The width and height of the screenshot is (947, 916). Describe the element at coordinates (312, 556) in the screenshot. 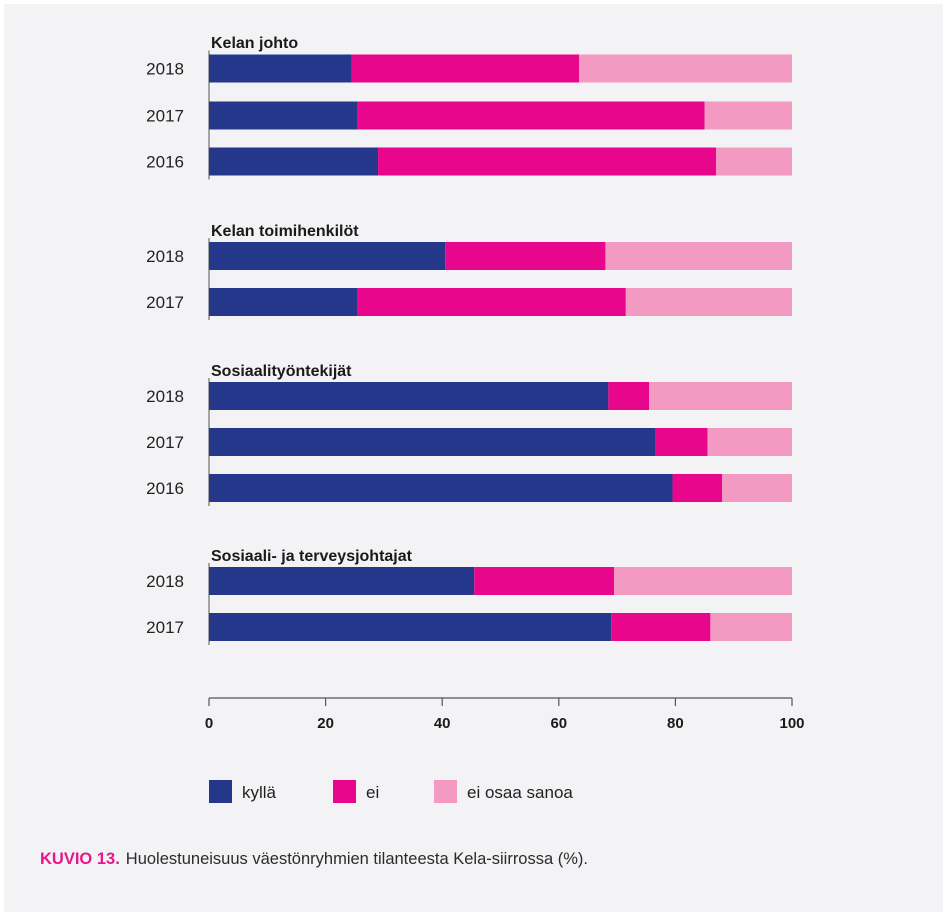

I see `group-title: Sosiaali- ja terveysjohtajat` at that location.